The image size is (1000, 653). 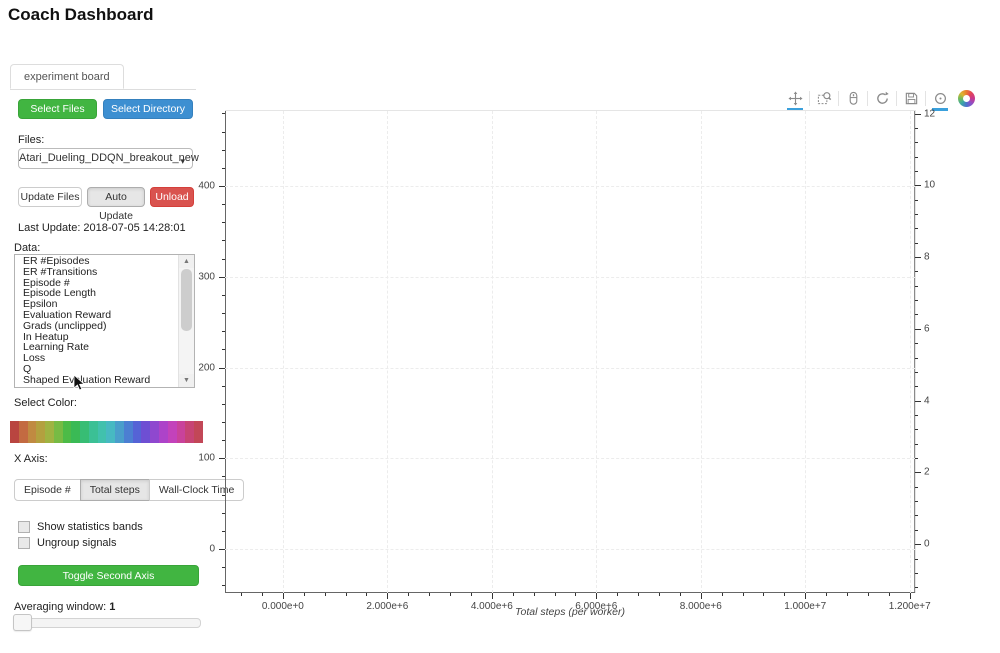 What do you see at coordinates (40, 304) in the screenshot?
I see `data-list-item: Epsilon` at bounding box center [40, 304].